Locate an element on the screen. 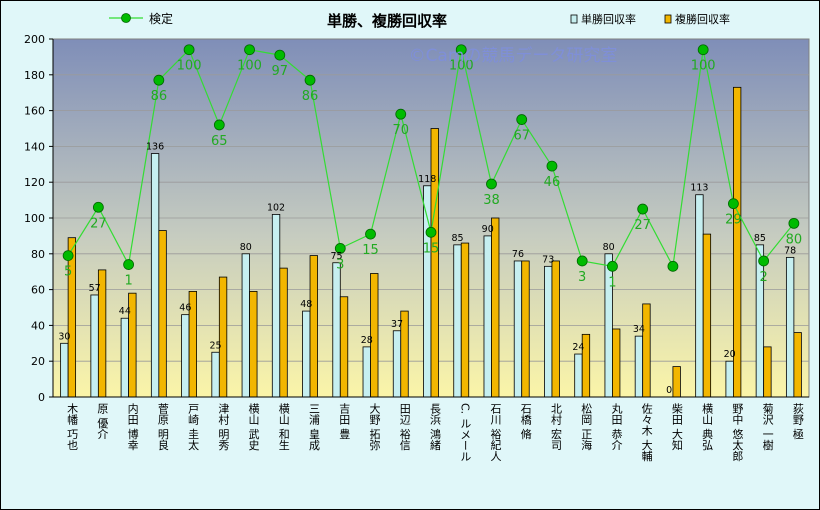  y-tick-label: 180 is located at coordinates (34, 75).